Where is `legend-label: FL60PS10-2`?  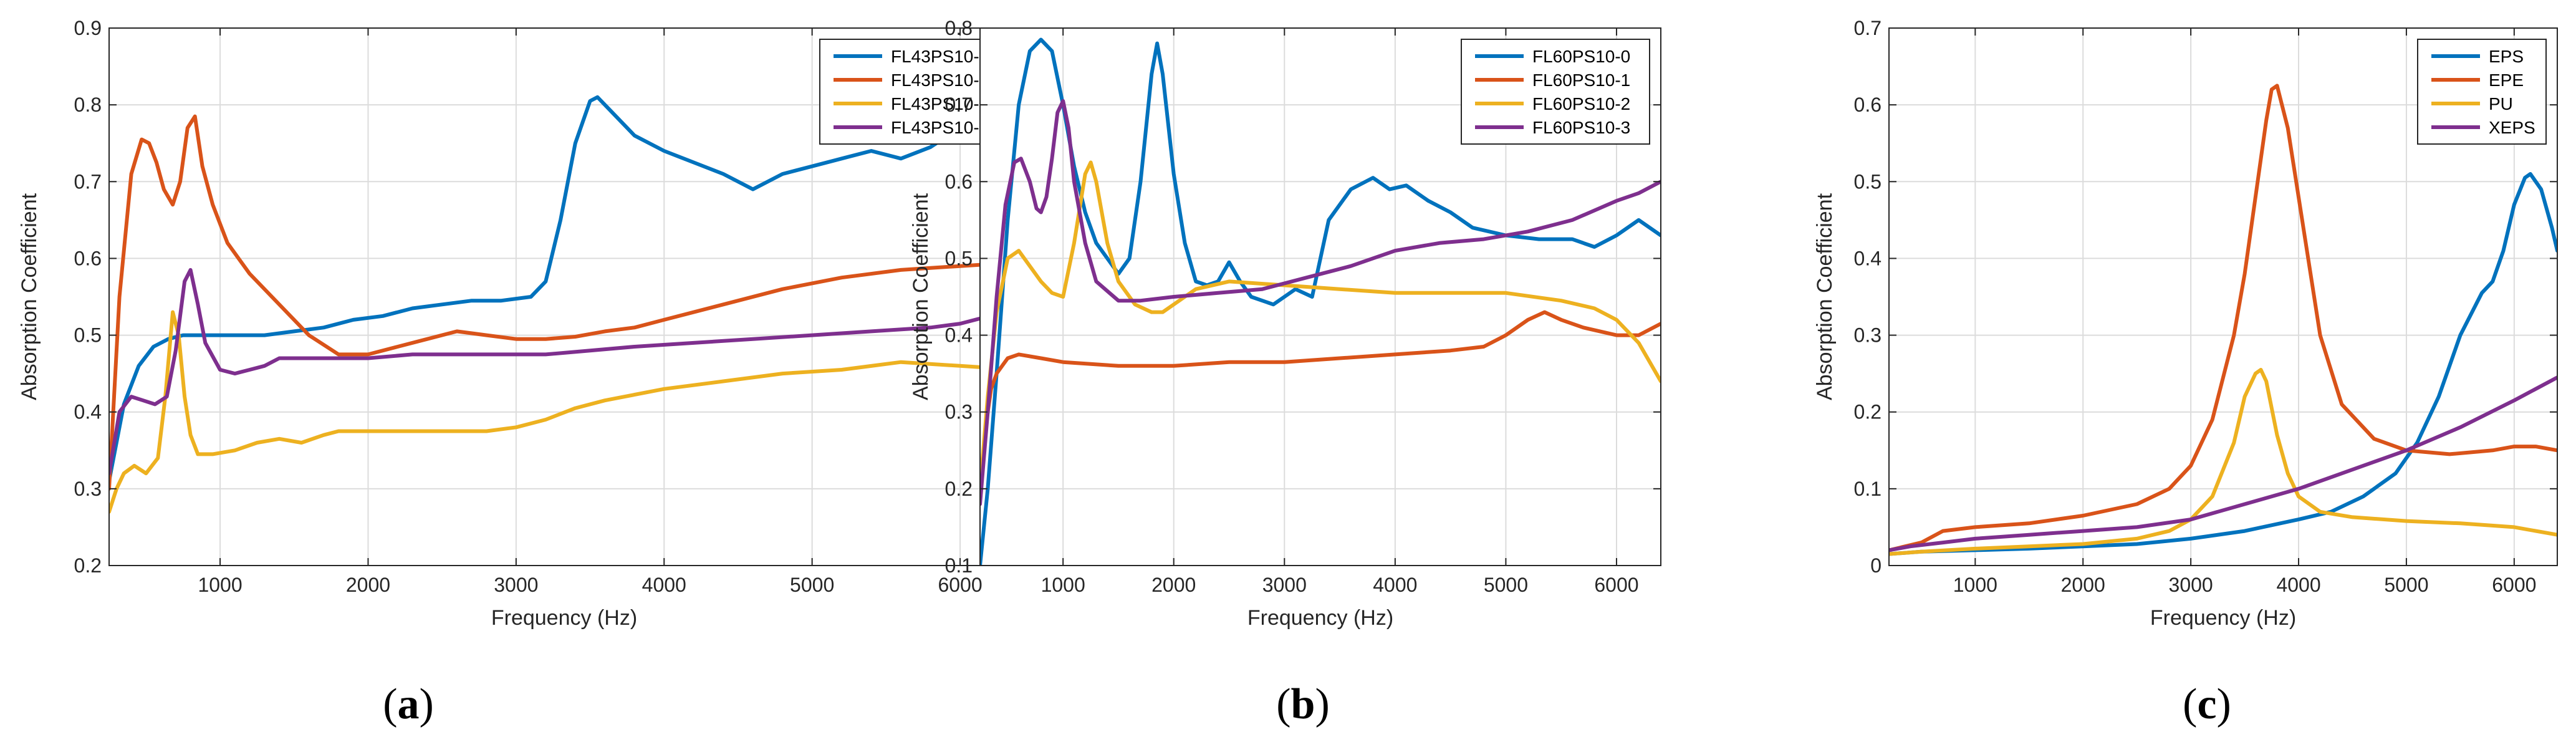 legend-label: FL60PS10-2 is located at coordinates (1581, 103).